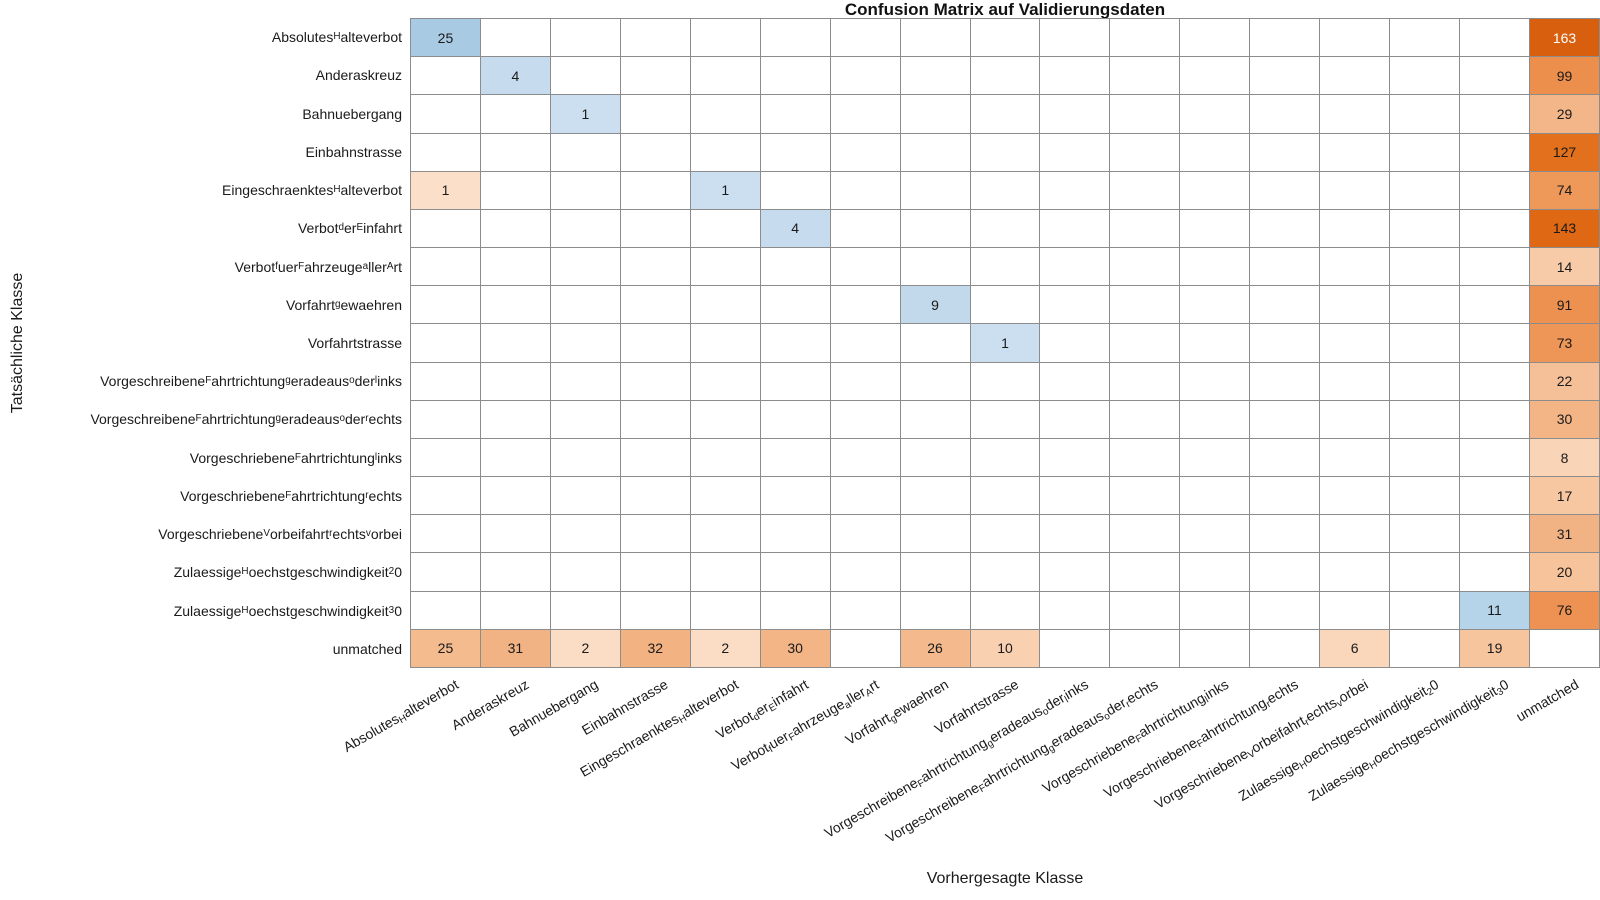 The image size is (1600, 900). I want to click on matrix-cell: 14, so click(1564, 267).